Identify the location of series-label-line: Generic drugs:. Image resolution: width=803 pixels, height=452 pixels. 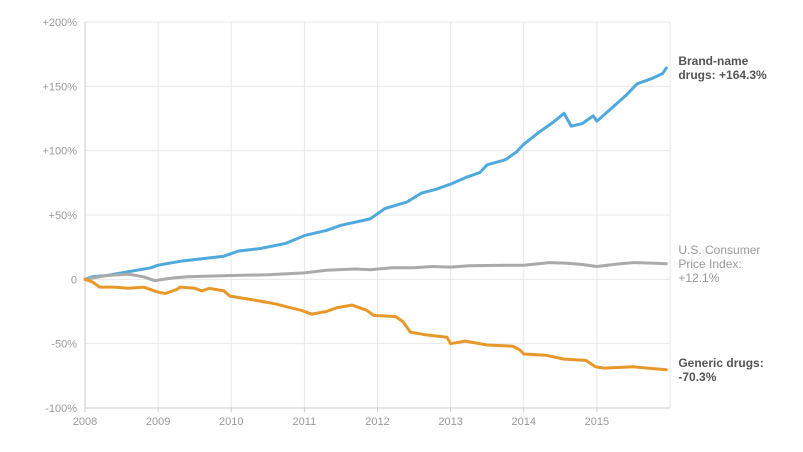
(720, 363).